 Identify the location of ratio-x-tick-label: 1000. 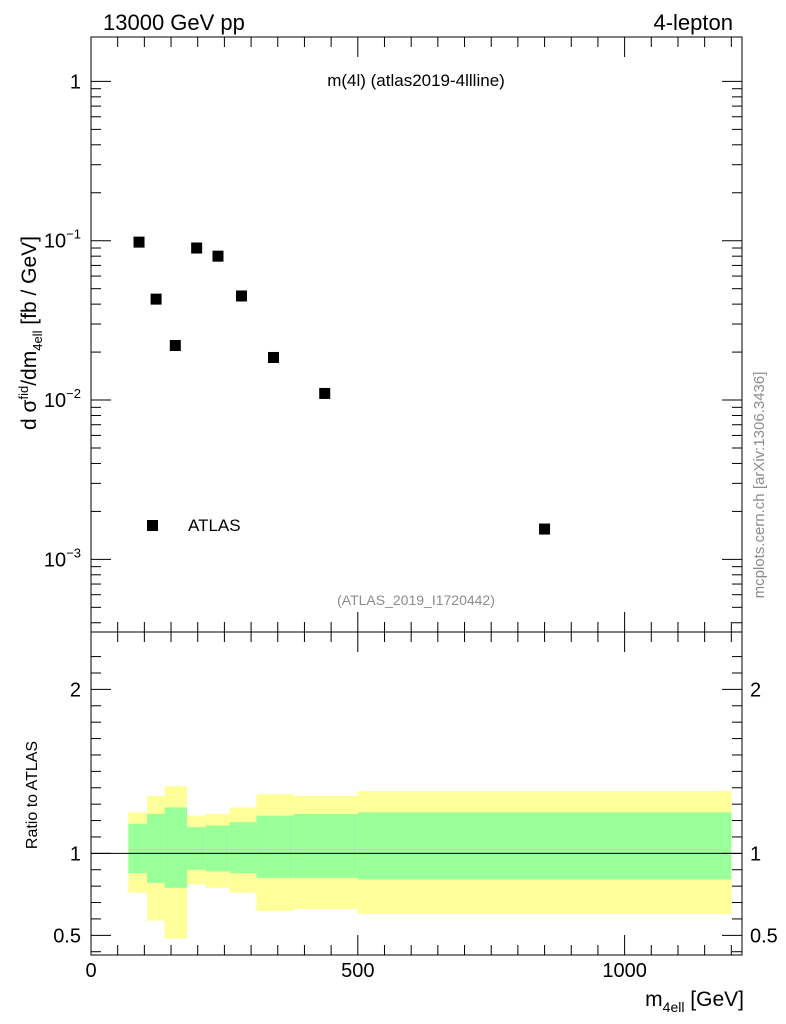
(624, 971).